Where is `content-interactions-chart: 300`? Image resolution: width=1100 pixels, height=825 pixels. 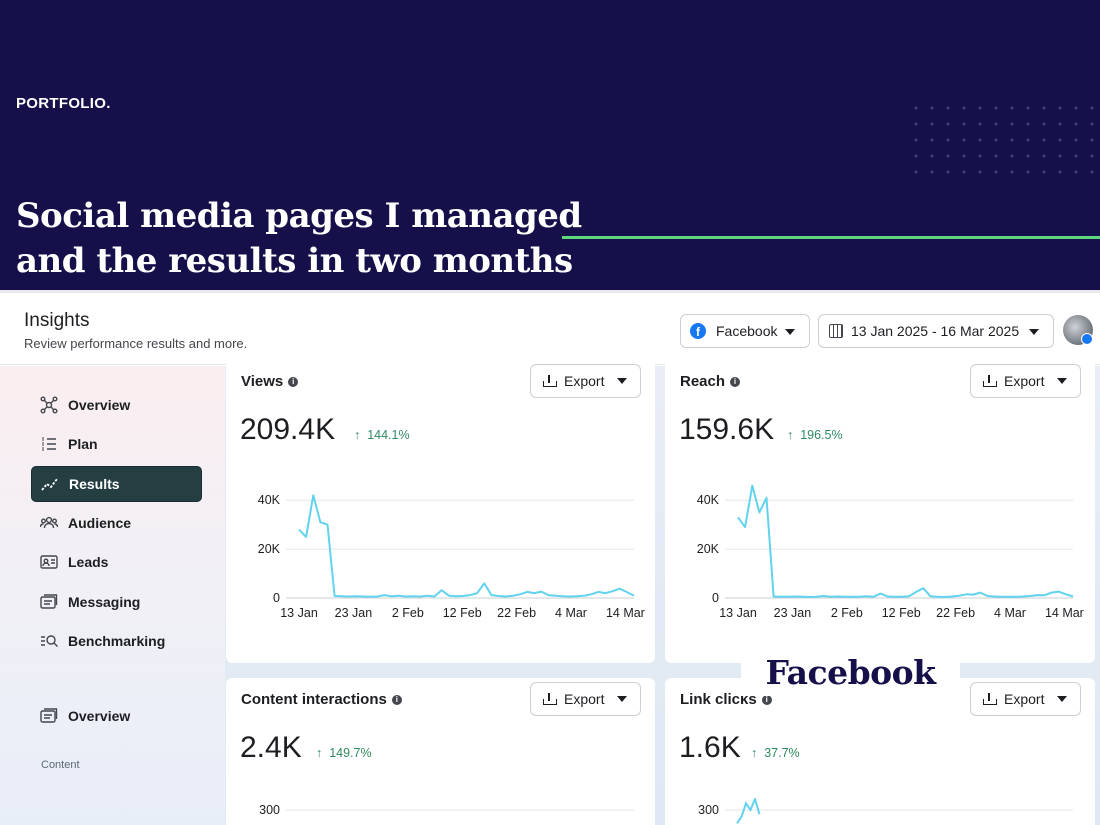
content-interactions-chart: 300 is located at coordinates (446, 810).